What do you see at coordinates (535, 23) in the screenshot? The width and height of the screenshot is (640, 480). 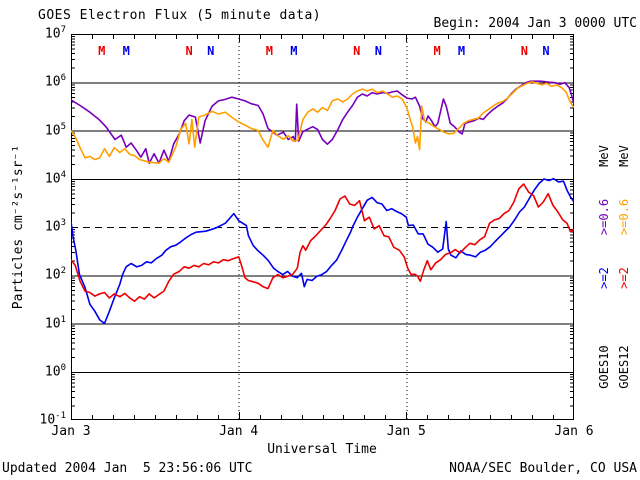 I see `begin-time-label: Begin: 2004 Jan 3 0000 UTC` at bounding box center [535, 23].